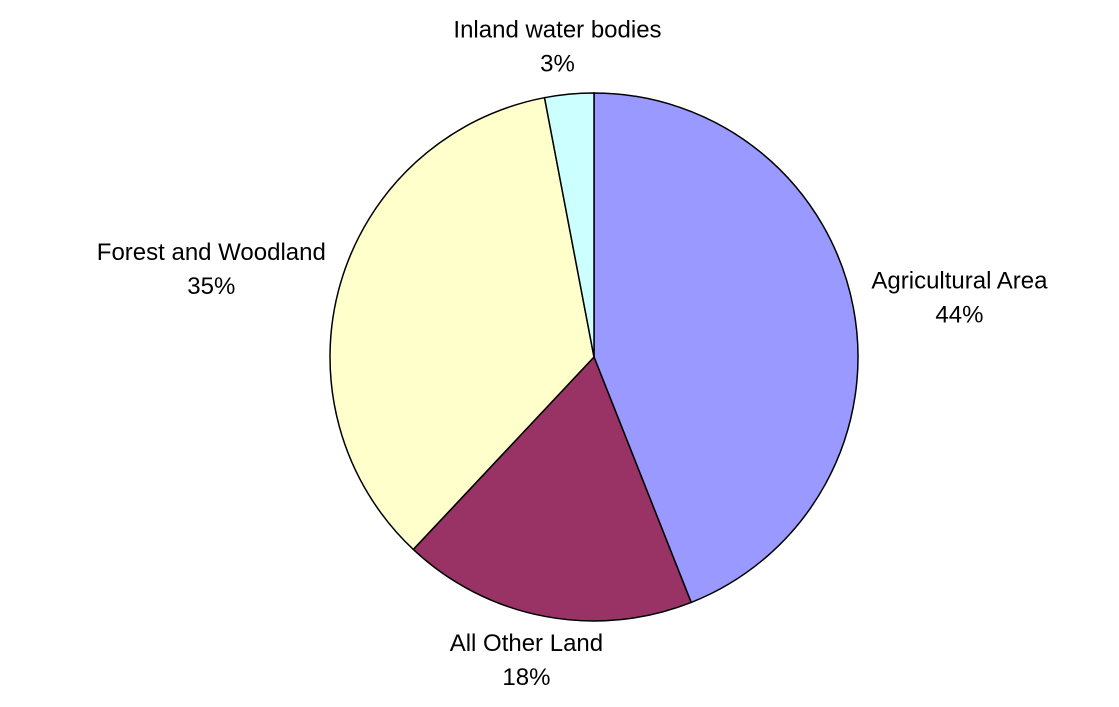 Image resolution: width=1119 pixels, height=707 pixels. Describe the element at coordinates (211, 286) in the screenshot. I see `slice-value-label: 35%` at that location.